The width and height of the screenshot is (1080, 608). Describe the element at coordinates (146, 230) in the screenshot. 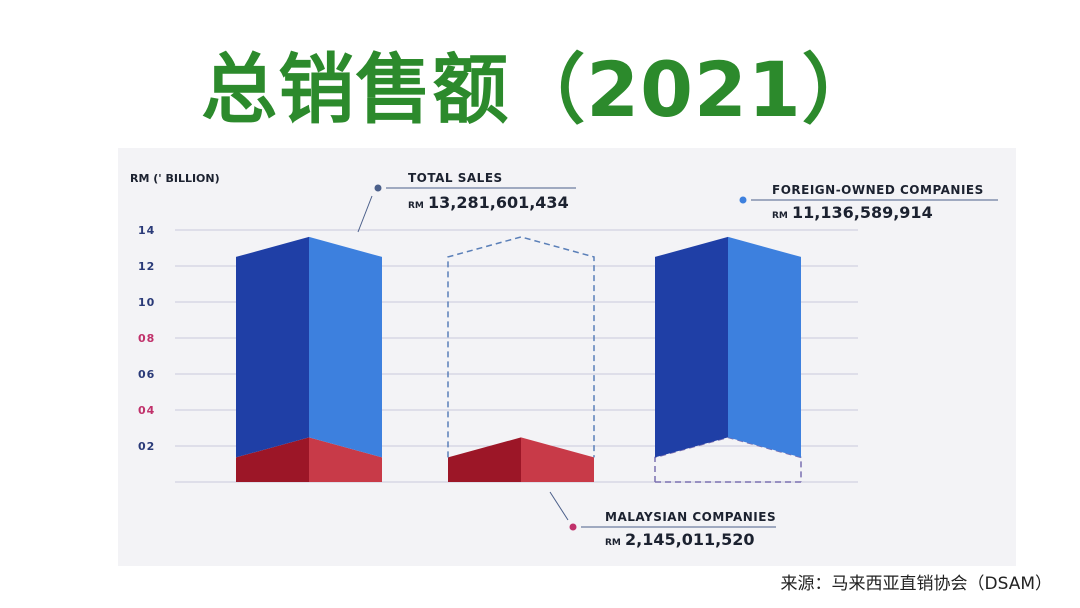

I see `y-tick-label: 14` at that location.